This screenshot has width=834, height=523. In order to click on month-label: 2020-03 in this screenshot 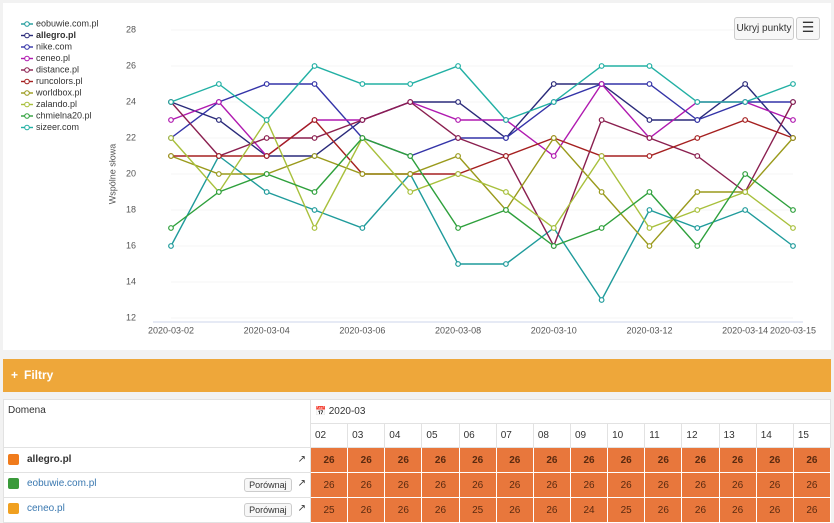, I will do `click(347, 411)`.